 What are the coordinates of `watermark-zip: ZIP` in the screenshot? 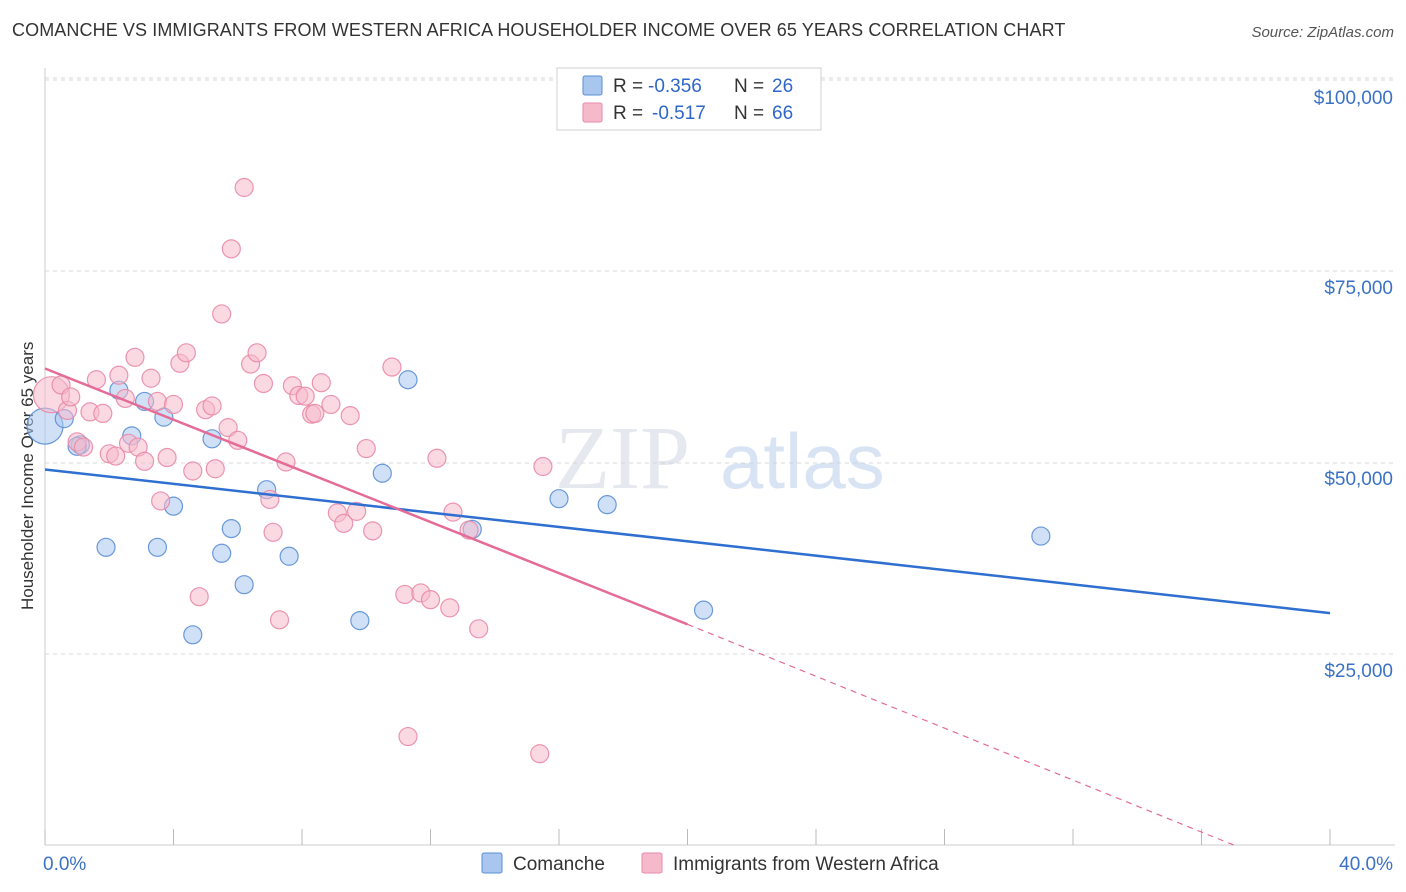 It's located at (622, 458).